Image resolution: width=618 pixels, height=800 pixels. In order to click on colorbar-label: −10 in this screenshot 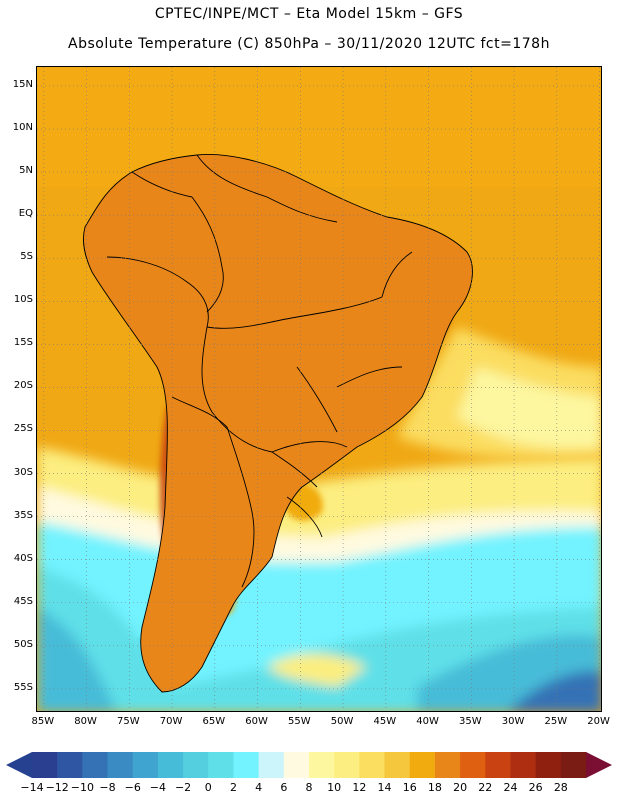, I will do `click(82, 787)`.